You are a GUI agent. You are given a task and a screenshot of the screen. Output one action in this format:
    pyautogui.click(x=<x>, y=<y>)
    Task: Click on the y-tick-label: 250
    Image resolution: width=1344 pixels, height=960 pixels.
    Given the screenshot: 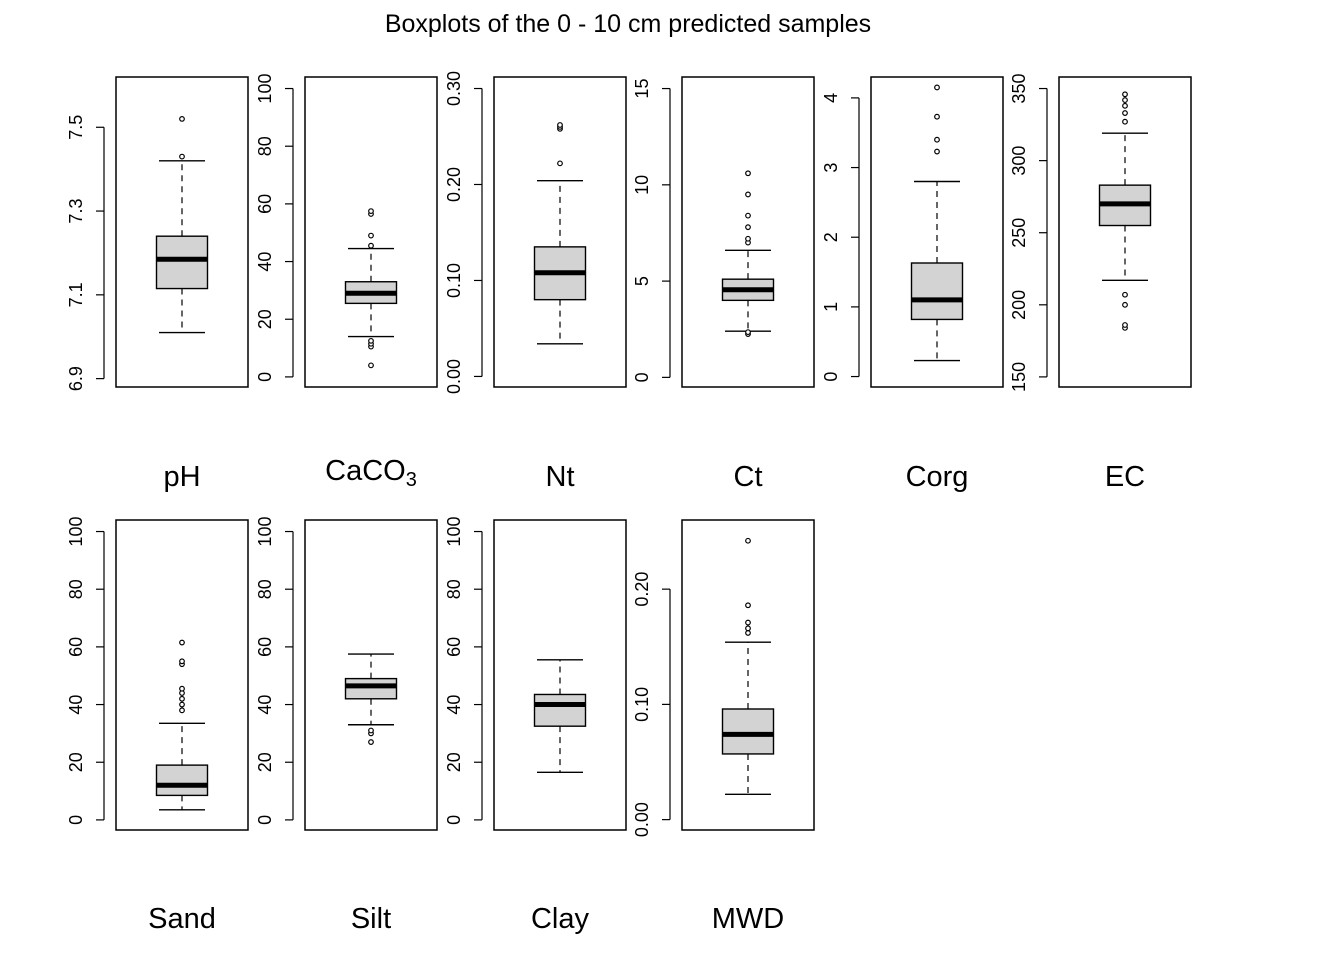 What is the action you would take?
    pyautogui.click(x=1019, y=233)
    